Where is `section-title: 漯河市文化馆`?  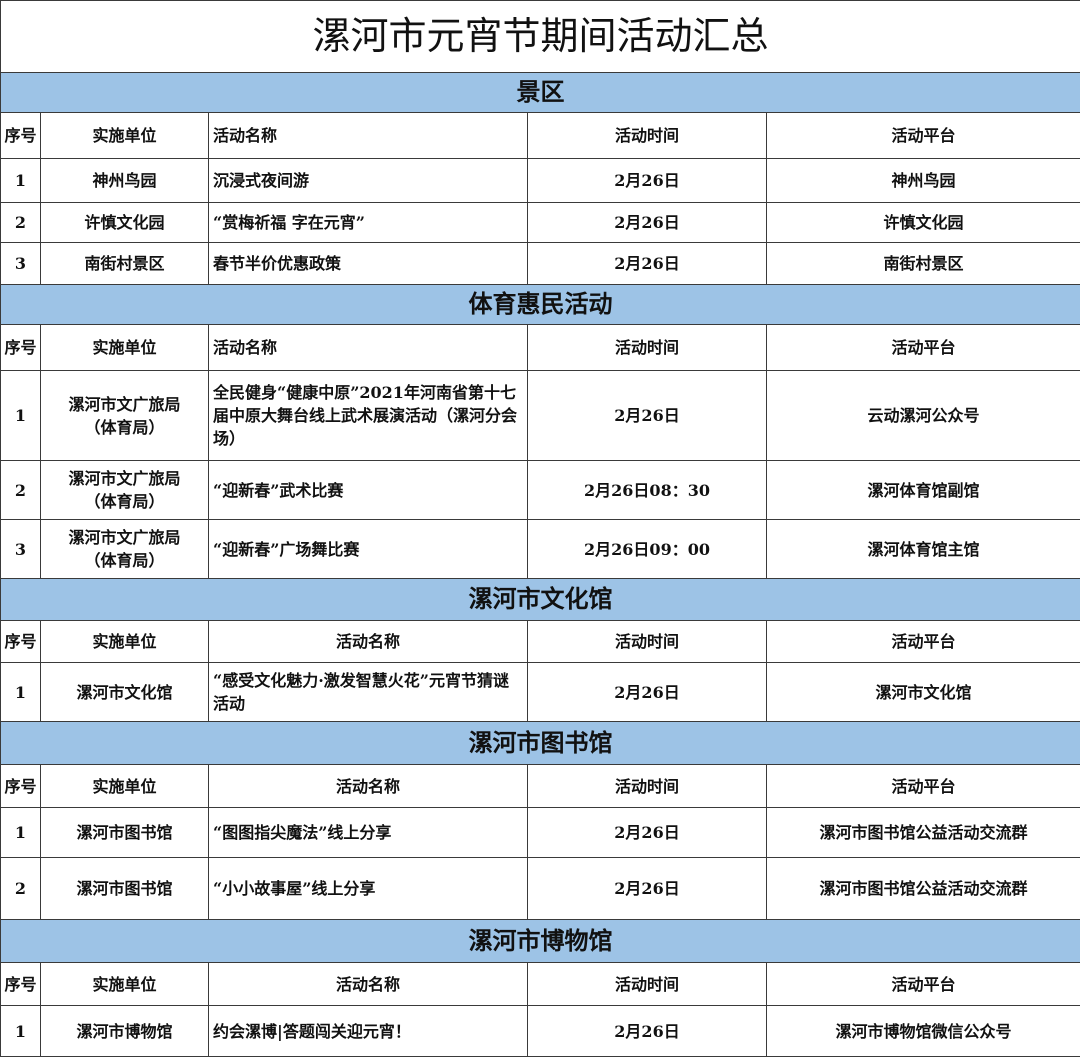
section-title: 漯河市文化馆 is located at coordinates (540, 600).